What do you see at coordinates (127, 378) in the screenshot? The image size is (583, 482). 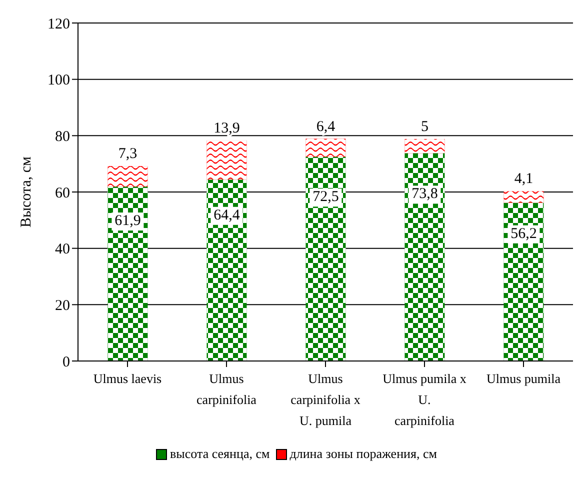 I see `x-tick-label: Ulmus laevis` at bounding box center [127, 378].